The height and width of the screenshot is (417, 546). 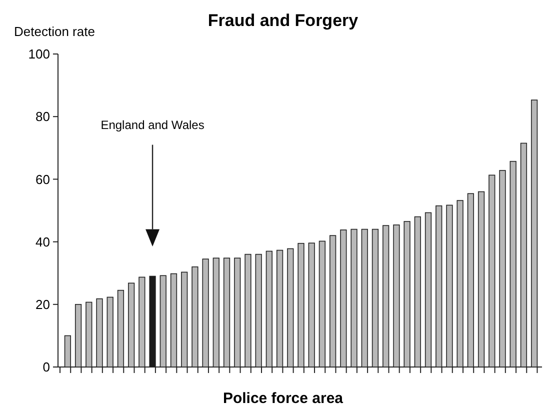 I want to click on y-tick-label: 60, so click(x=43, y=179).